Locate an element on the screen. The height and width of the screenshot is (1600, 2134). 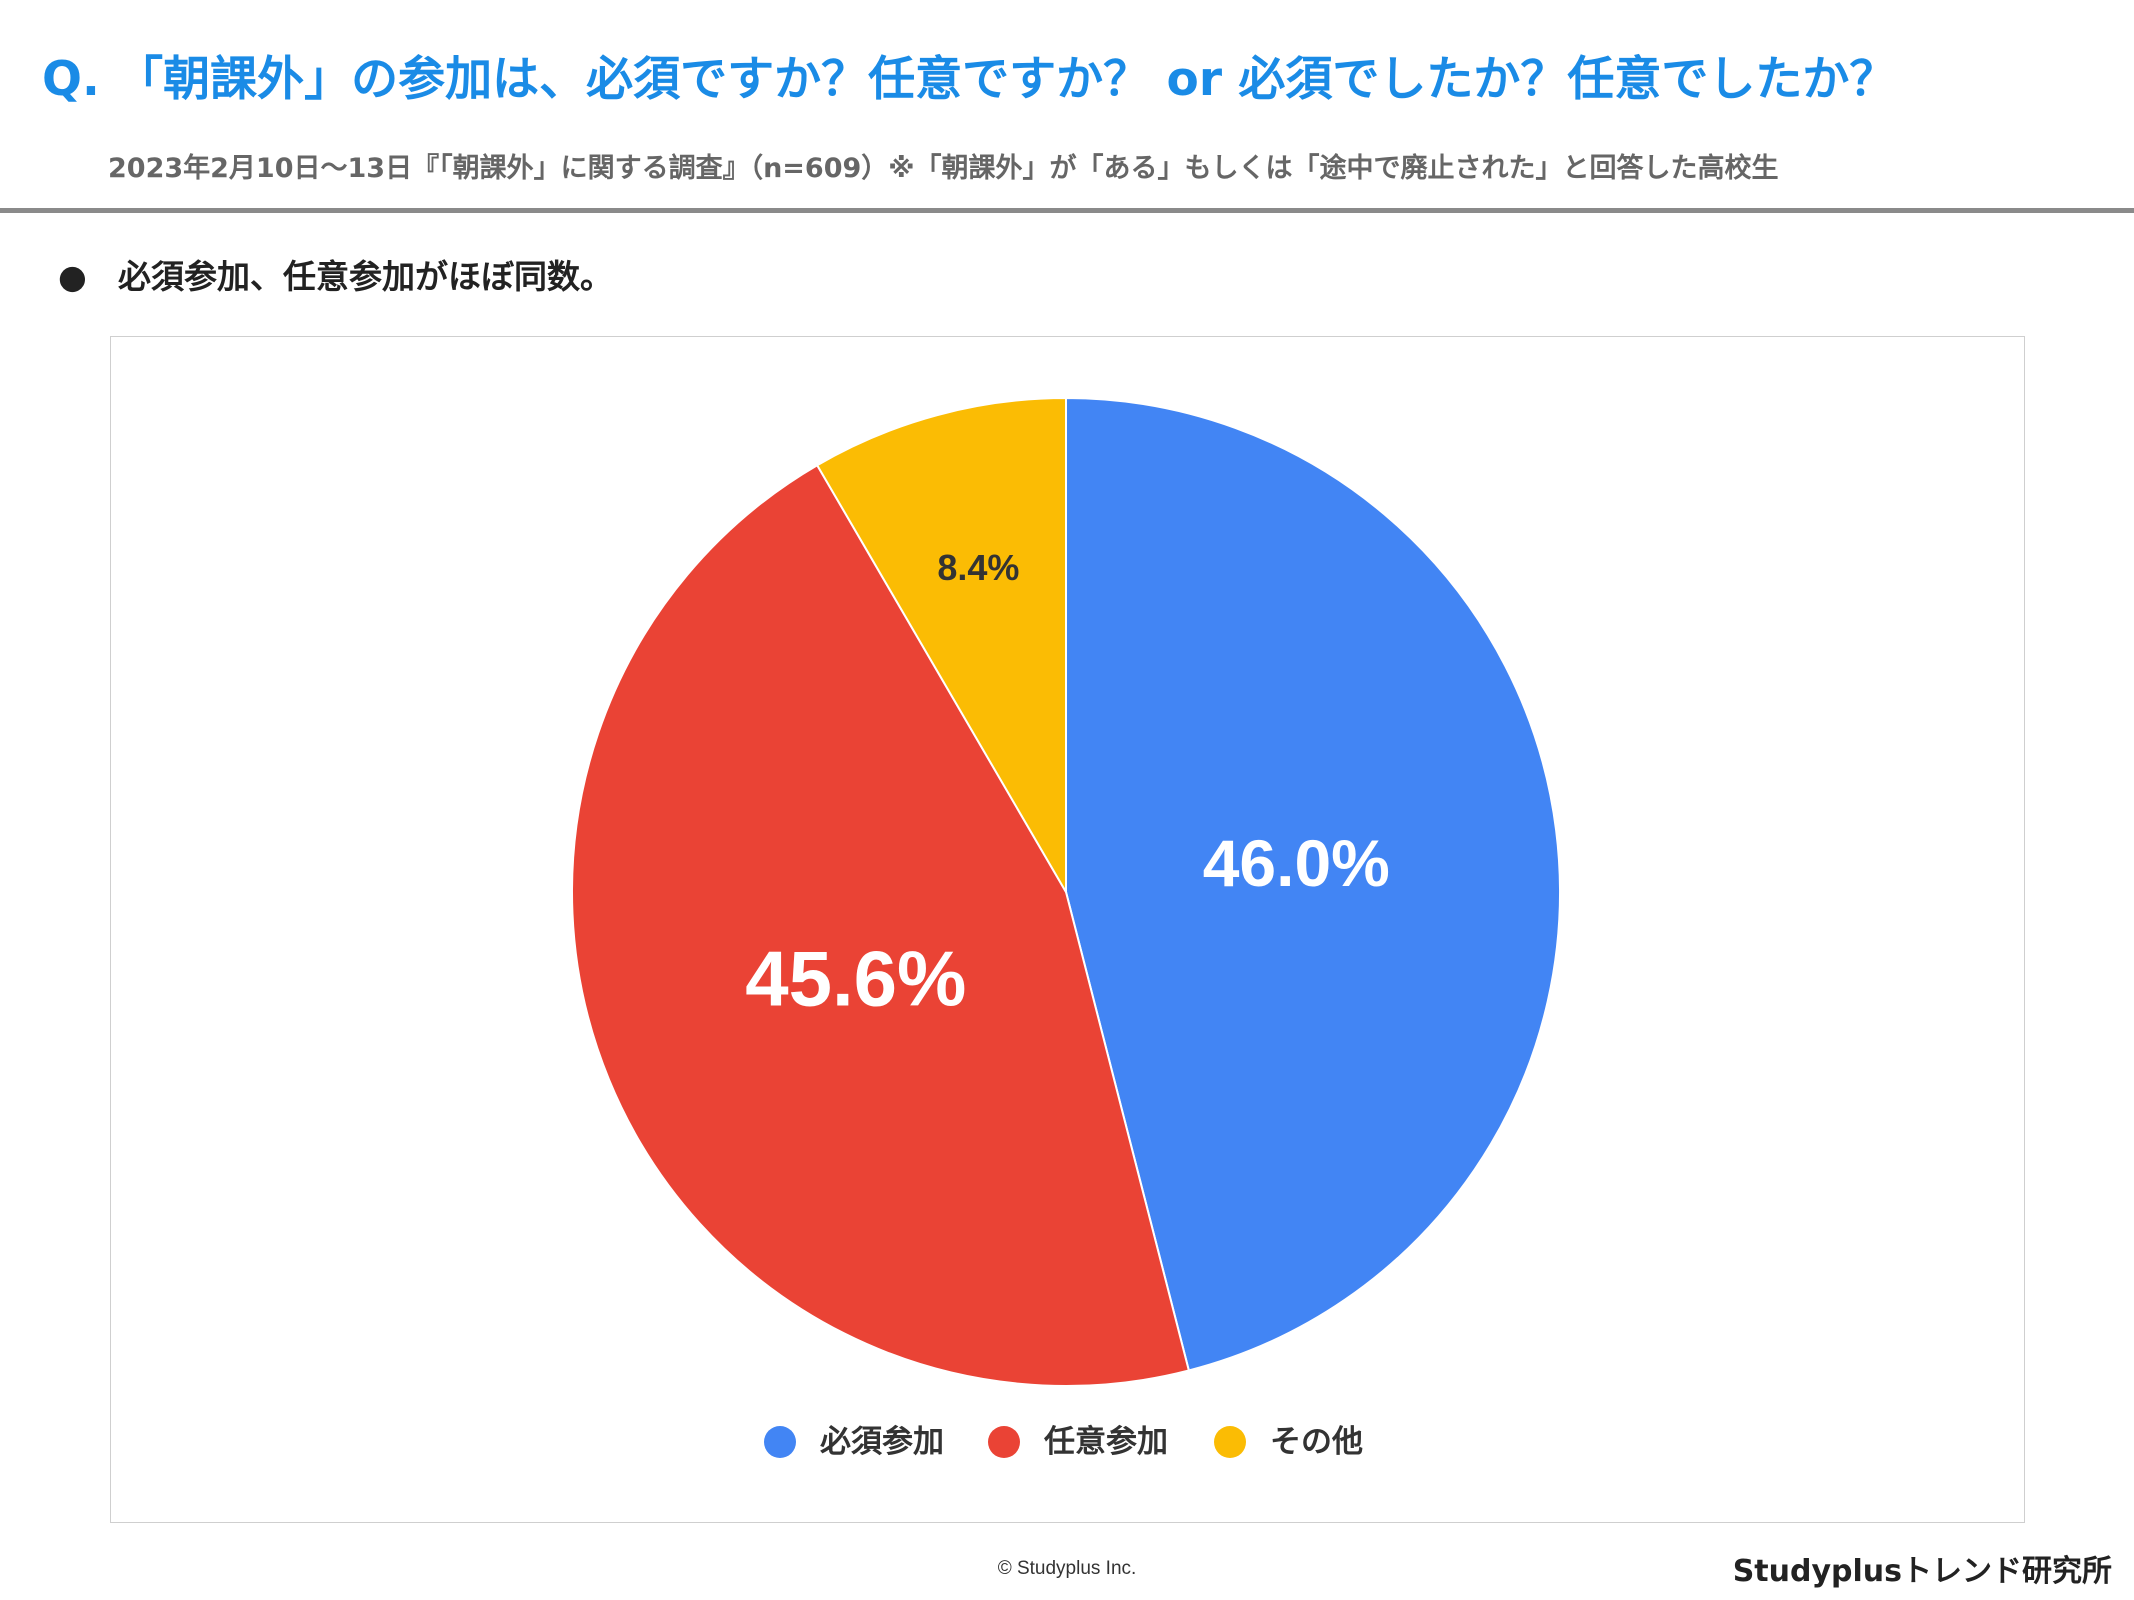
legend-label-1: 必須参加 is located at coordinates (882, 1442).